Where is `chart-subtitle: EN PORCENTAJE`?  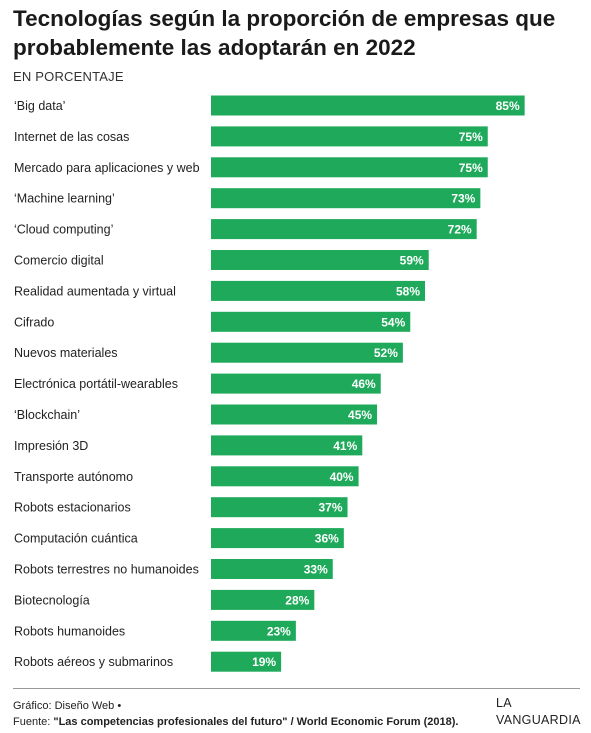 chart-subtitle: EN PORCENTAJE is located at coordinates (68, 76).